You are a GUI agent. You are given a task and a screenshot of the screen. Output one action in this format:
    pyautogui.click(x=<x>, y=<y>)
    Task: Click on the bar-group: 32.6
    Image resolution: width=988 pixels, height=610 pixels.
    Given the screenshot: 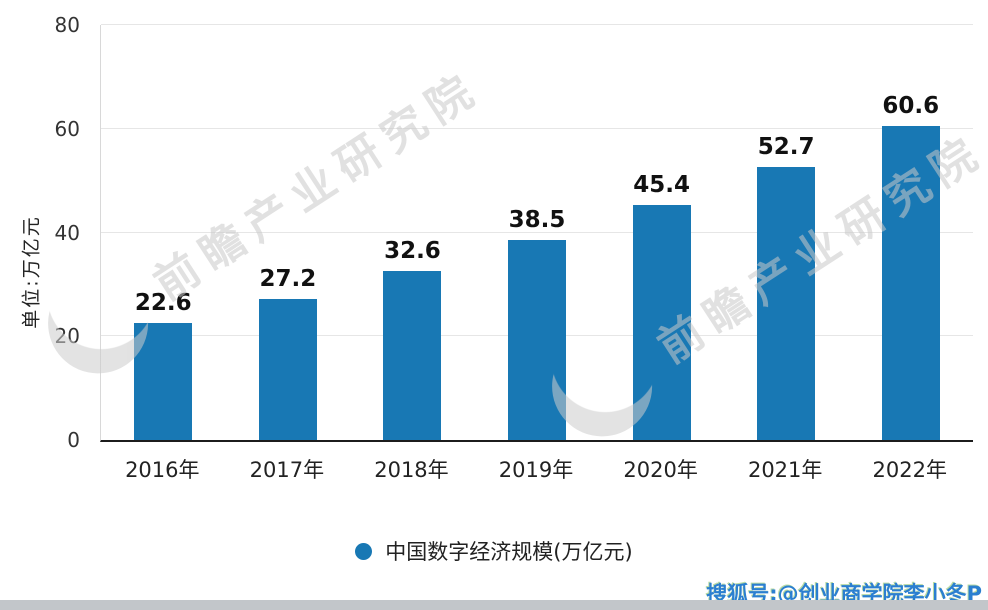 What is the action you would take?
    pyautogui.click(x=412, y=232)
    